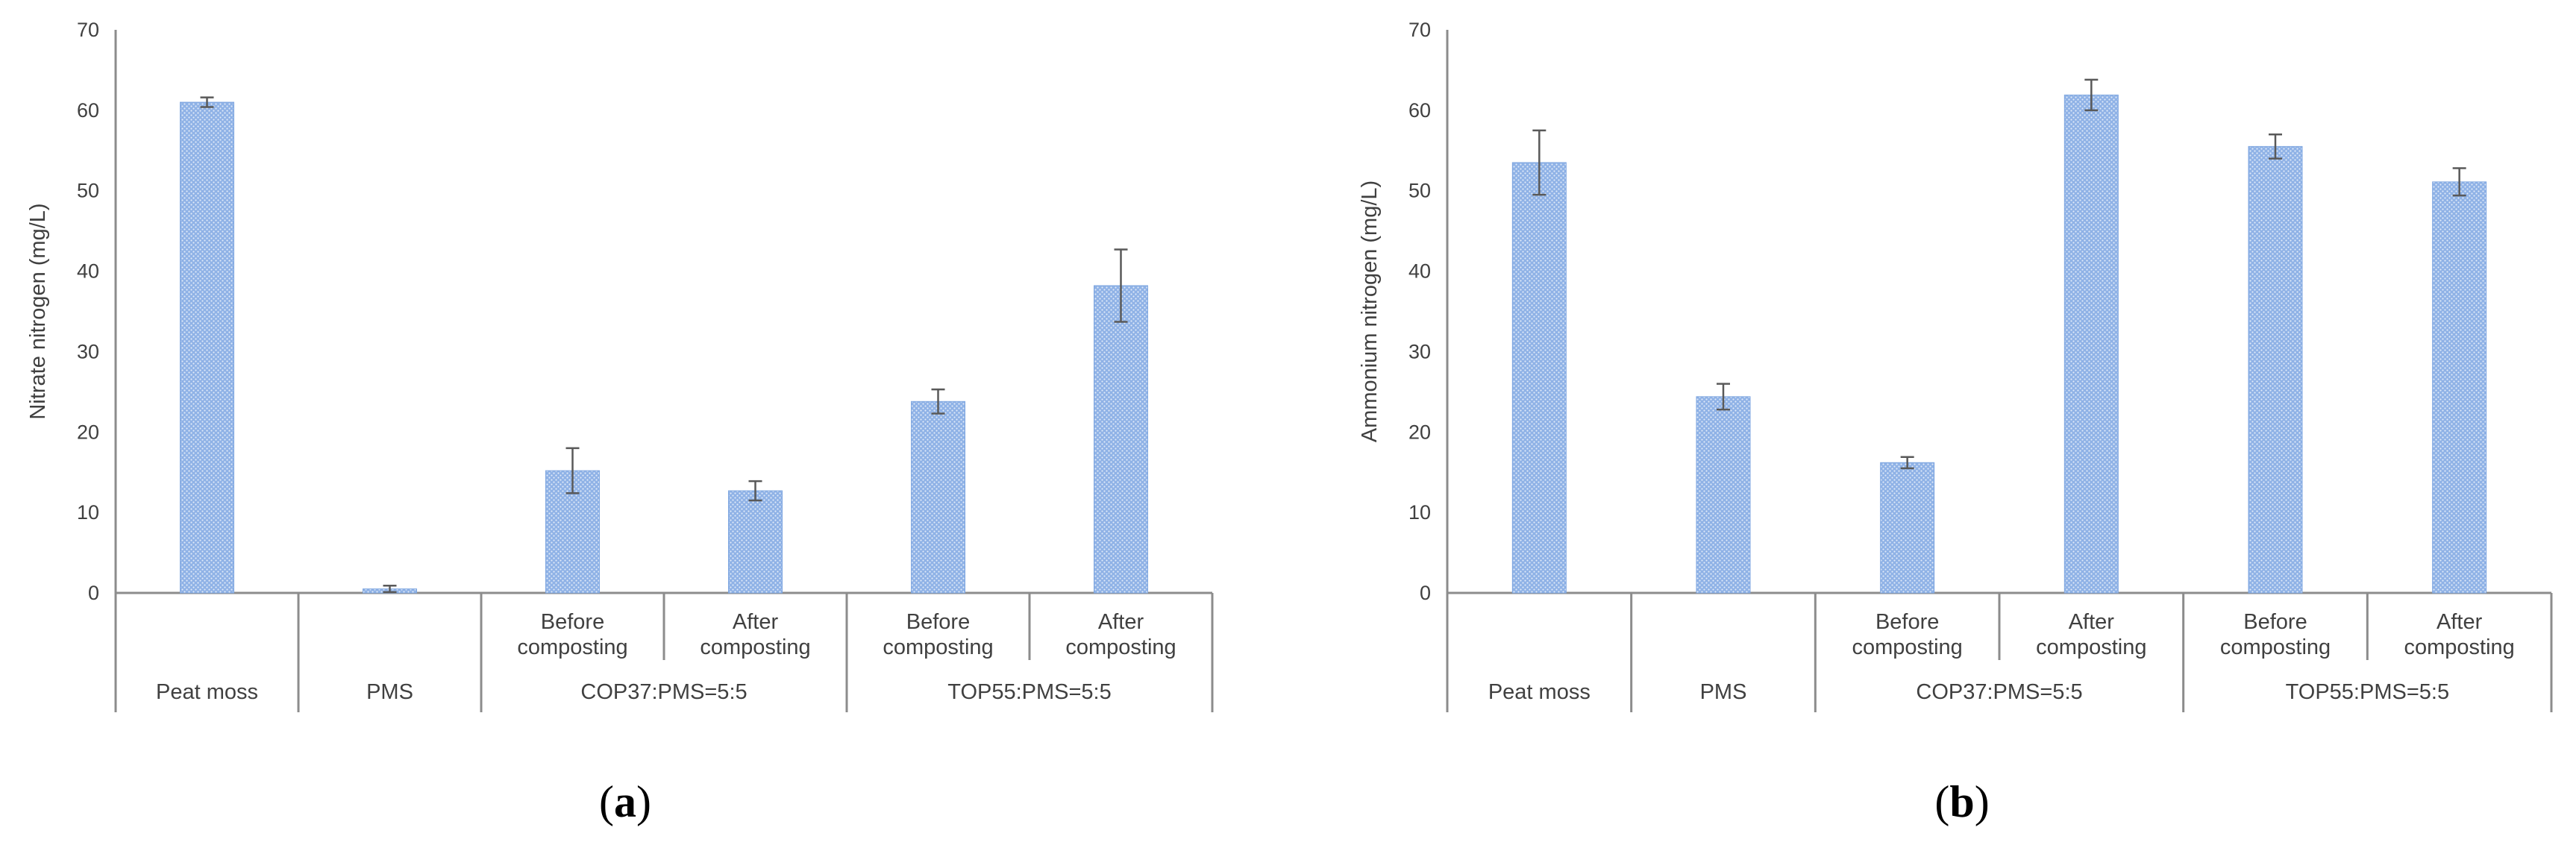  I want to click on y-axis-title: Nitrate nitrogen (mg/L), so click(38, 311).